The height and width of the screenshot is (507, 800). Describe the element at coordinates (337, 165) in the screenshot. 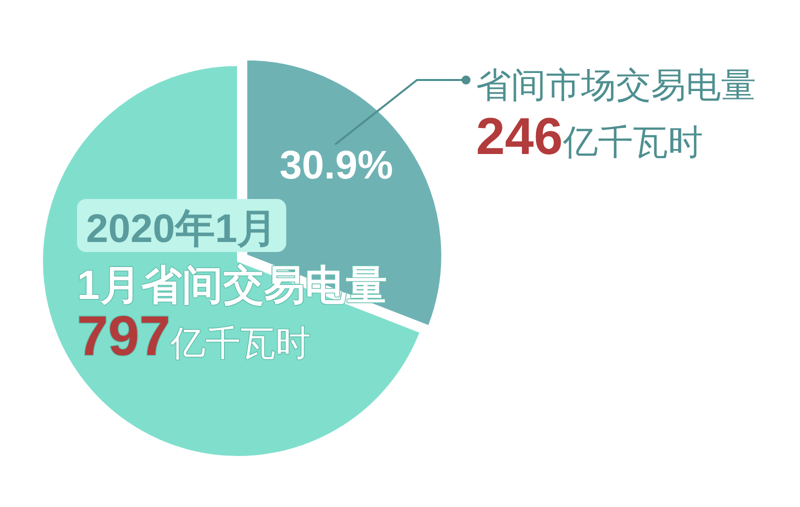

I see `data-label: 30.9%` at that location.